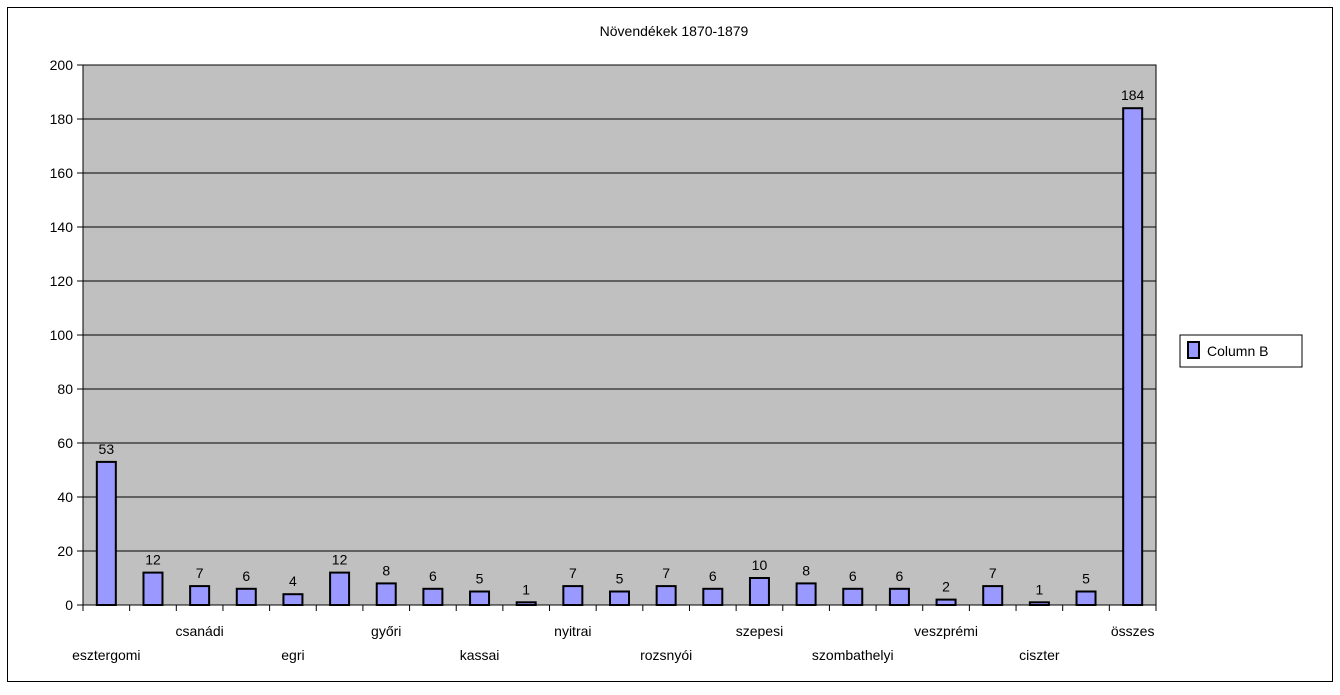 The width and height of the screenshot is (1340, 695). What do you see at coordinates (292, 655) in the screenshot?
I see `x-tick-label: egri` at bounding box center [292, 655].